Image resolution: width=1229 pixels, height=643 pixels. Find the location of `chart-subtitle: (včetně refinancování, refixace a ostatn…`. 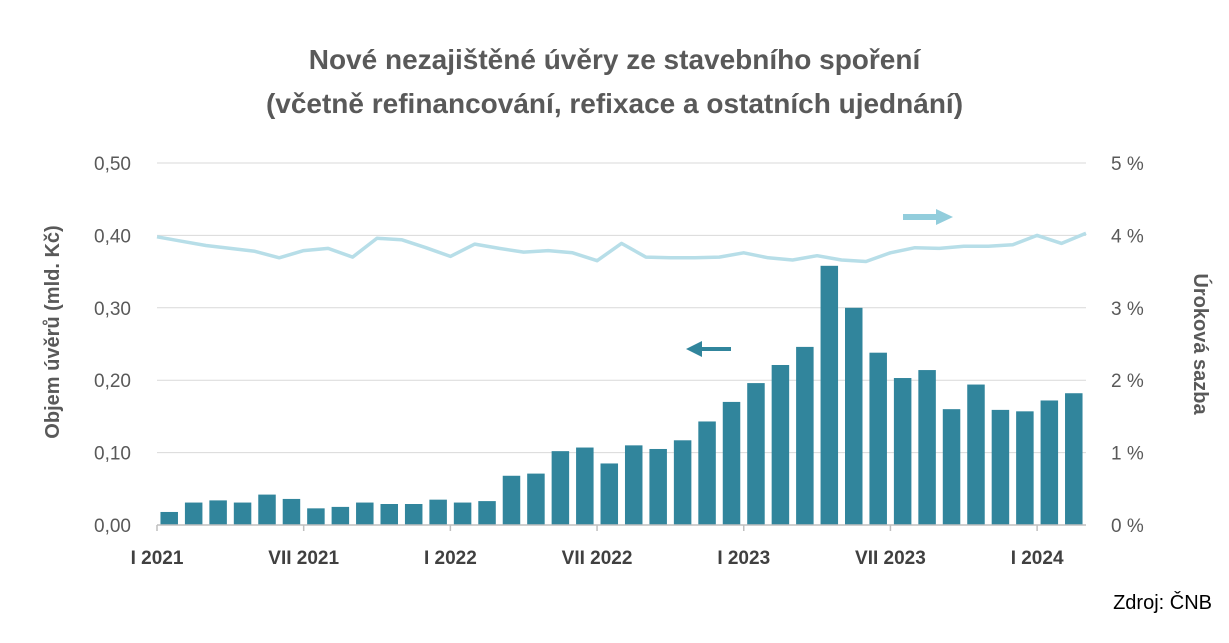

chart-subtitle: (včetně refinancování, refixace a ostatn… is located at coordinates (614, 103).